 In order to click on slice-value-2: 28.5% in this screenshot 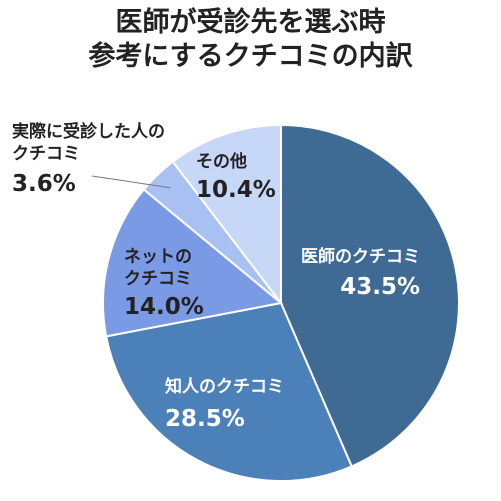, I will do `click(205, 419)`.